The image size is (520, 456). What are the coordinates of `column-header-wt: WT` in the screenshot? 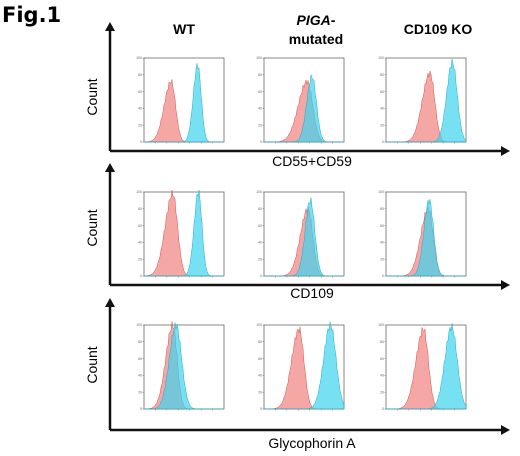 It's located at (184, 29).